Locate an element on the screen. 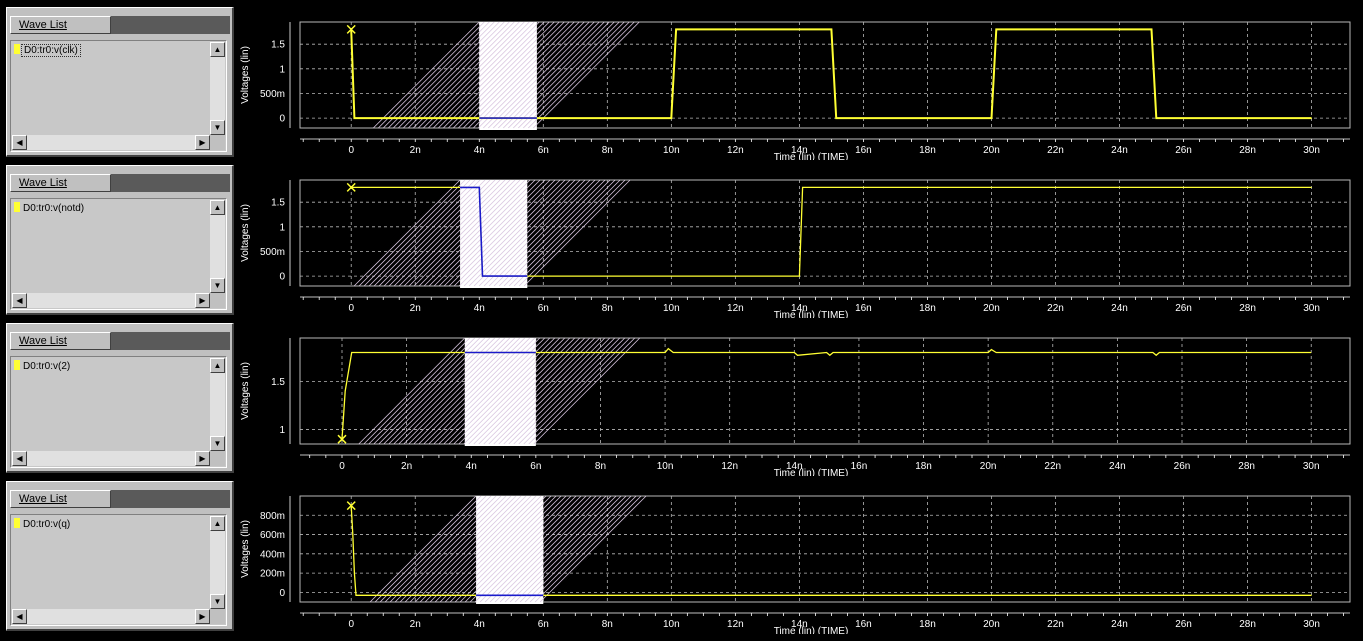 This screenshot has width=1363, height=641. x-tick-label: 28n is located at coordinates (1246, 466).